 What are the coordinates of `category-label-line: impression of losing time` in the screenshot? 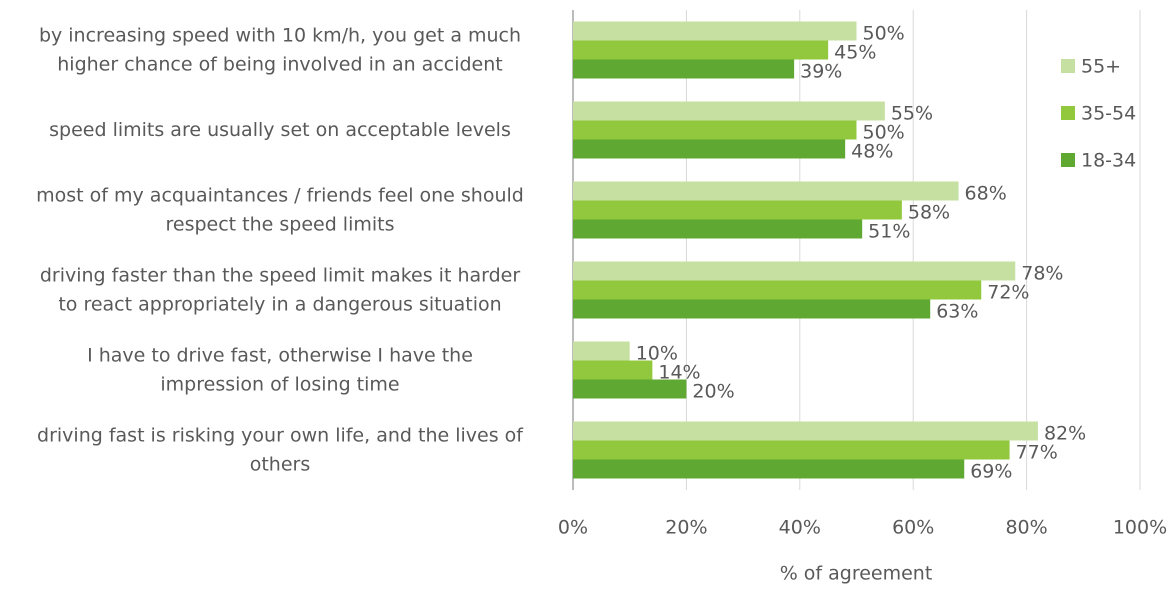 It's located at (279, 384).